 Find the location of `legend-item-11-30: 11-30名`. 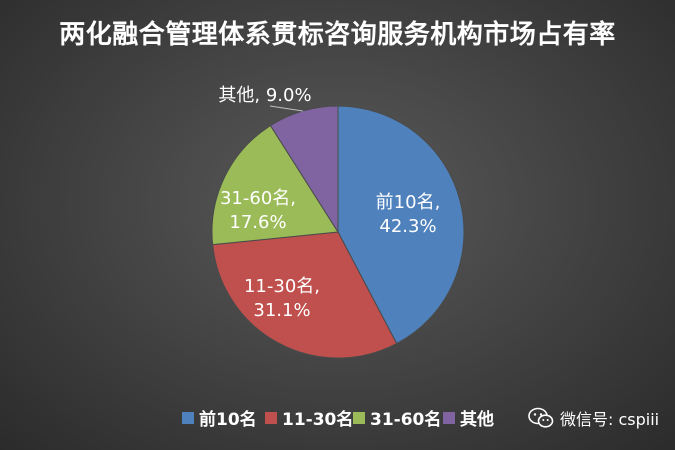

legend-item-11-30: 11-30名 is located at coordinates (309, 417).